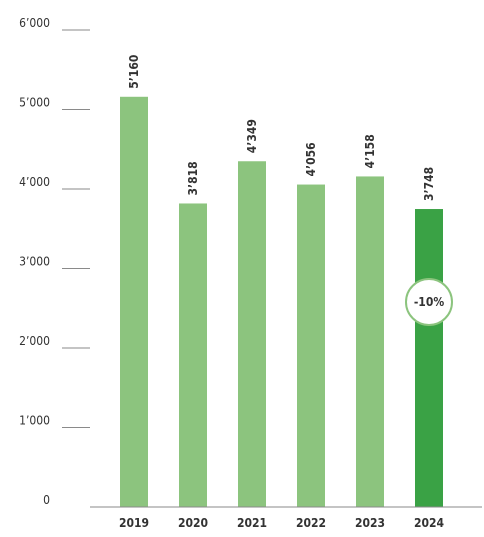 The width and height of the screenshot is (484, 537). What do you see at coordinates (193, 523) in the screenshot?
I see `x-tick-label-2020: 2020` at bounding box center [193, 523].